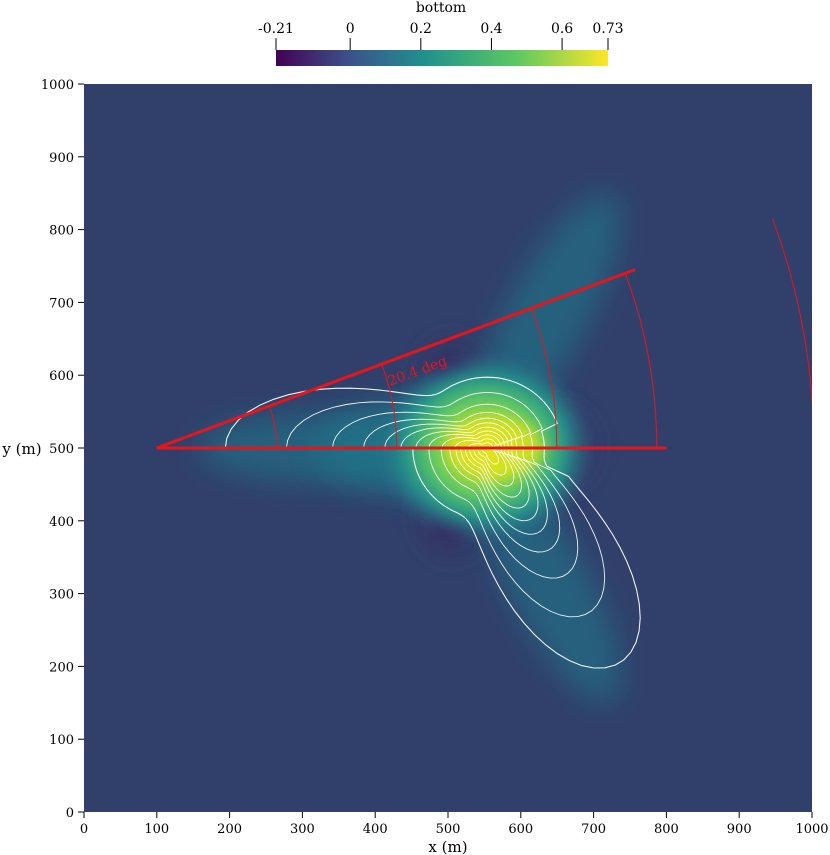  What do you see at coordinates (421, 29) in the screenshot?
I see `colorbar-tick-label: 0.2` at bounding box center [421, 29].